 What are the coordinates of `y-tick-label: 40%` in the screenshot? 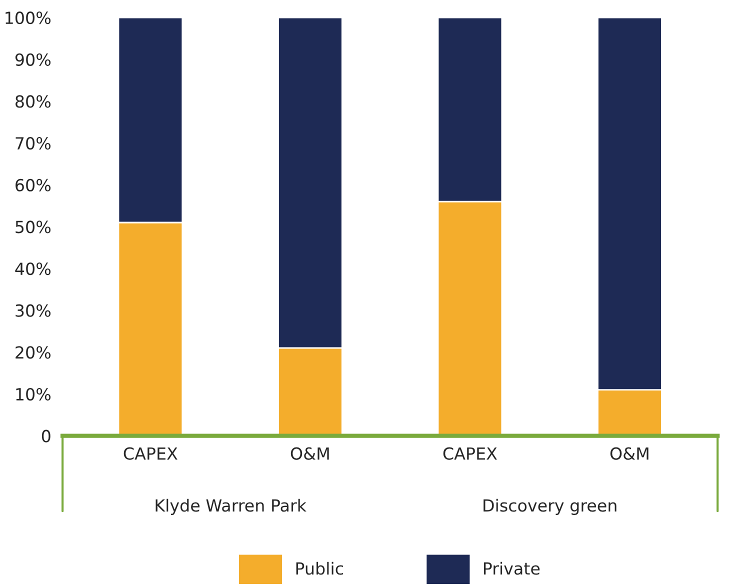 It's located at (33, 269).